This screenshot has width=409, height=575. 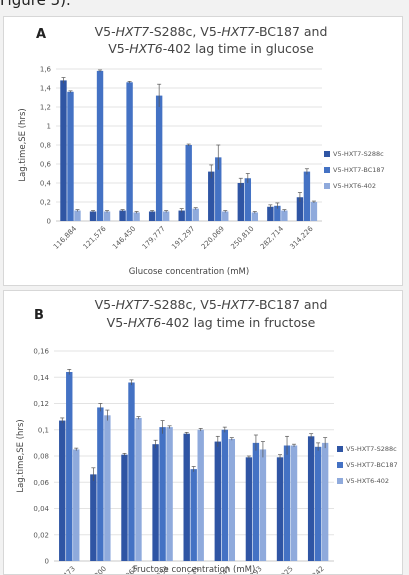 I want to click on x-tick-label: 277,925, so click(x=282, y=569).